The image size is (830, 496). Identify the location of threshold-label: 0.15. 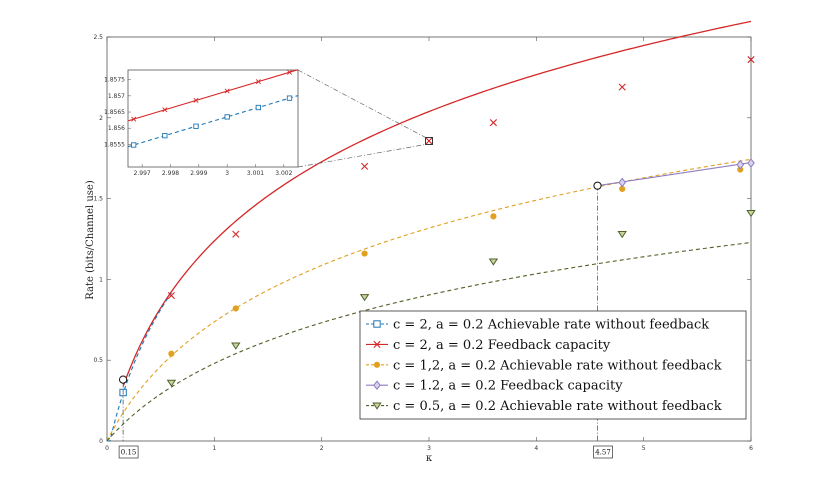
(129, 453).